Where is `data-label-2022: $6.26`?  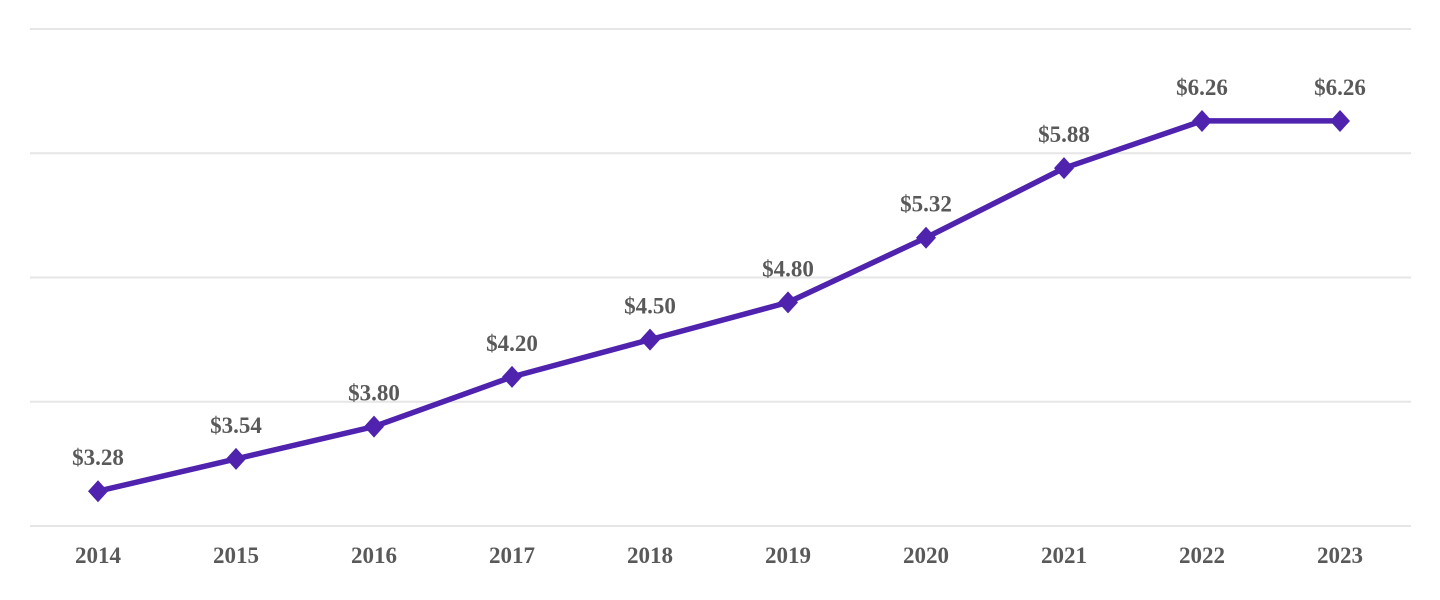 data-label-2022: $6.26 is located at coordinates (1202, 87).